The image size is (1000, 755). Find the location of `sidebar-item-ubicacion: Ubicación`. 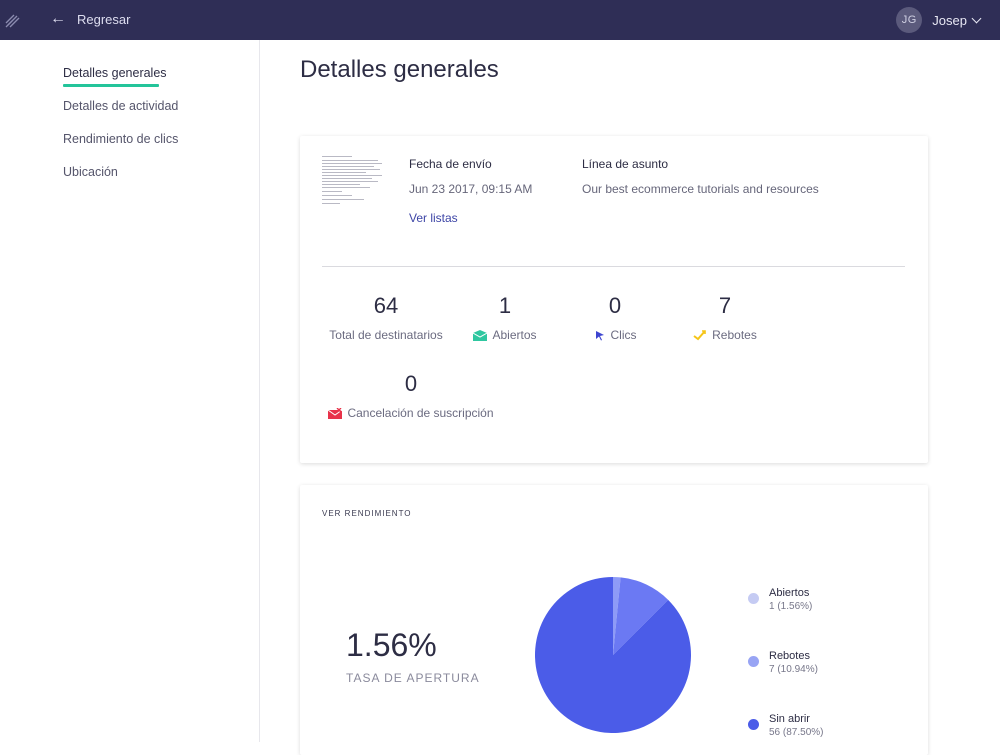

sidebar-item-ubicacion: Ubicación is located at coordinates (90, 172).